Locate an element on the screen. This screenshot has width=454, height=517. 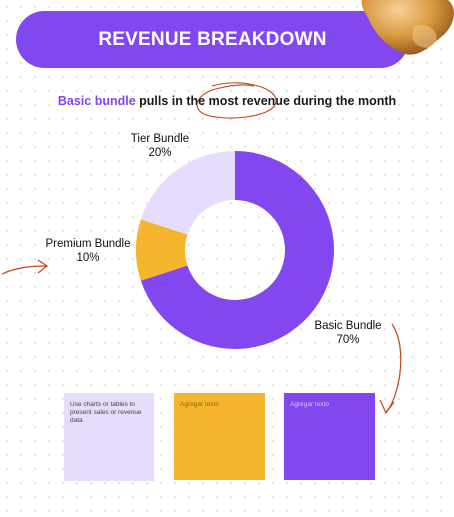
subtitle-accent: Basic bundle is located at coordinates (96, 101).